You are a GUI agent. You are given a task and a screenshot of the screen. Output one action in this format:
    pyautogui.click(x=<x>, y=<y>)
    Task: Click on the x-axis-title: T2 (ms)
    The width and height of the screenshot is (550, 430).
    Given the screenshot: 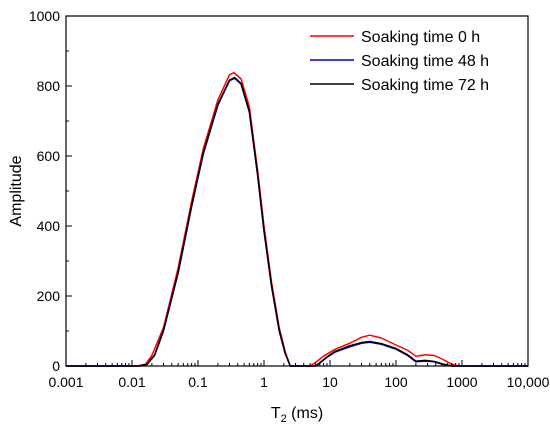 What is the action you would take?
    pyautogui.click(x=297, y=415)
    